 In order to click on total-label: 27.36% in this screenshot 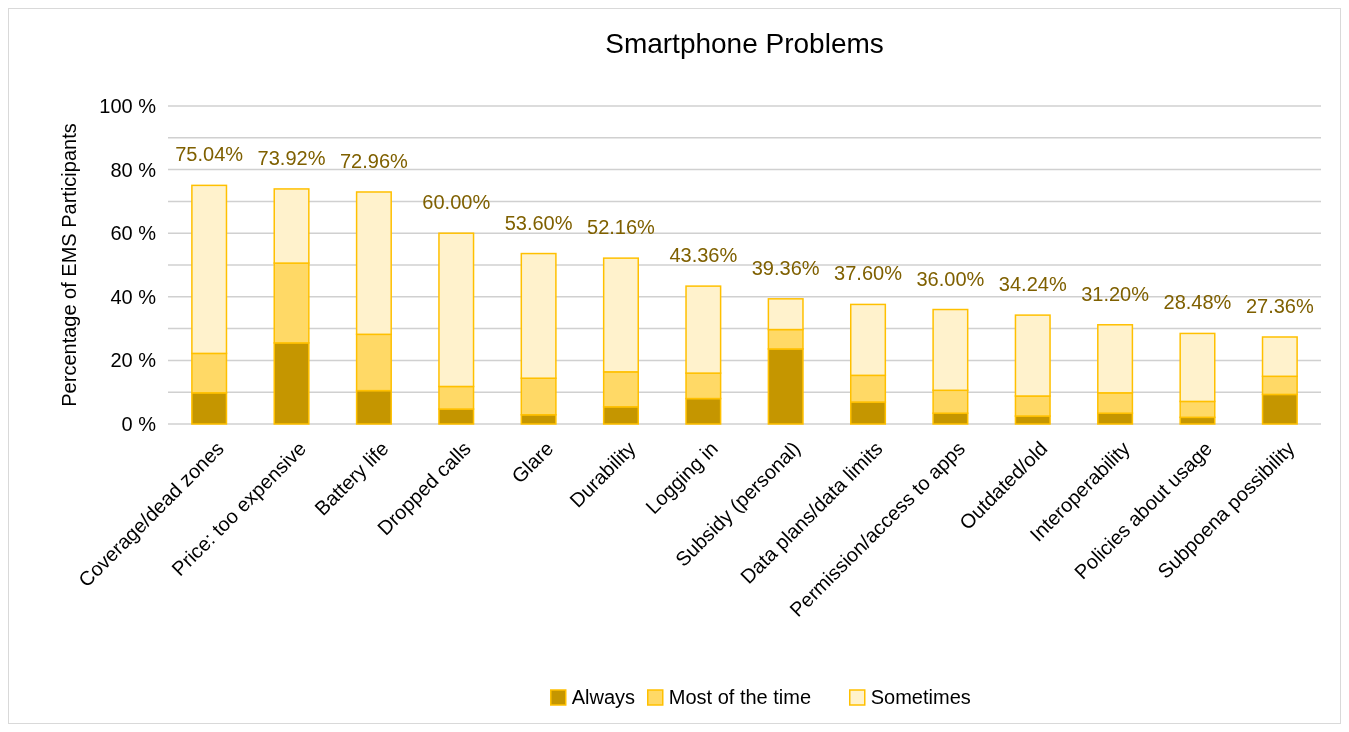, I will do `click(1279, 306)`.